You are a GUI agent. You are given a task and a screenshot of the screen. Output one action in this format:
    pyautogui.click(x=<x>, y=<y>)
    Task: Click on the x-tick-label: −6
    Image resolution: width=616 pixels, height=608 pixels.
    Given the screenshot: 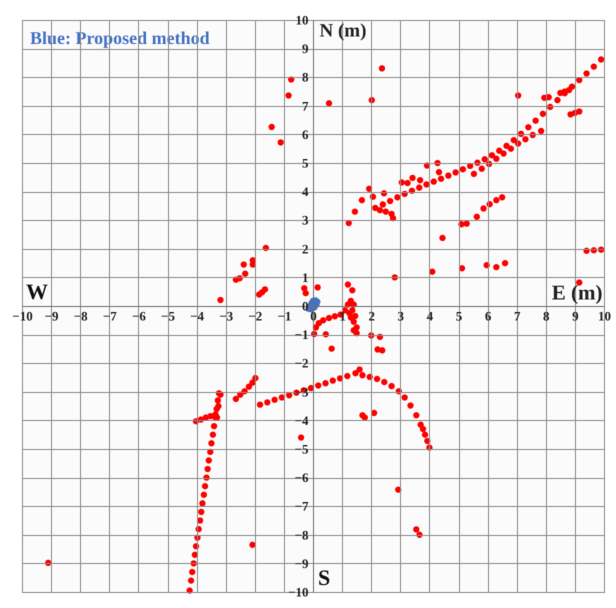 What is the action you would take?
    pyautogui.click(x=139, y=316)
    